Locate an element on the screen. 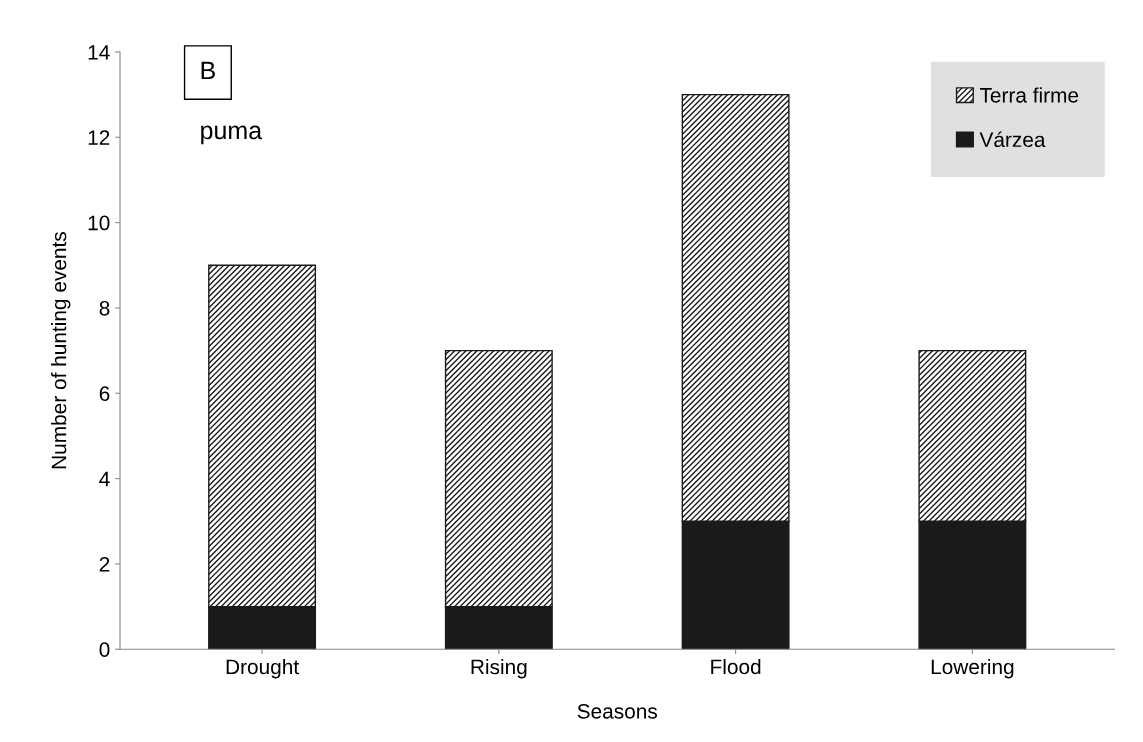  annotation: puma is located at coordinates (232, 135).